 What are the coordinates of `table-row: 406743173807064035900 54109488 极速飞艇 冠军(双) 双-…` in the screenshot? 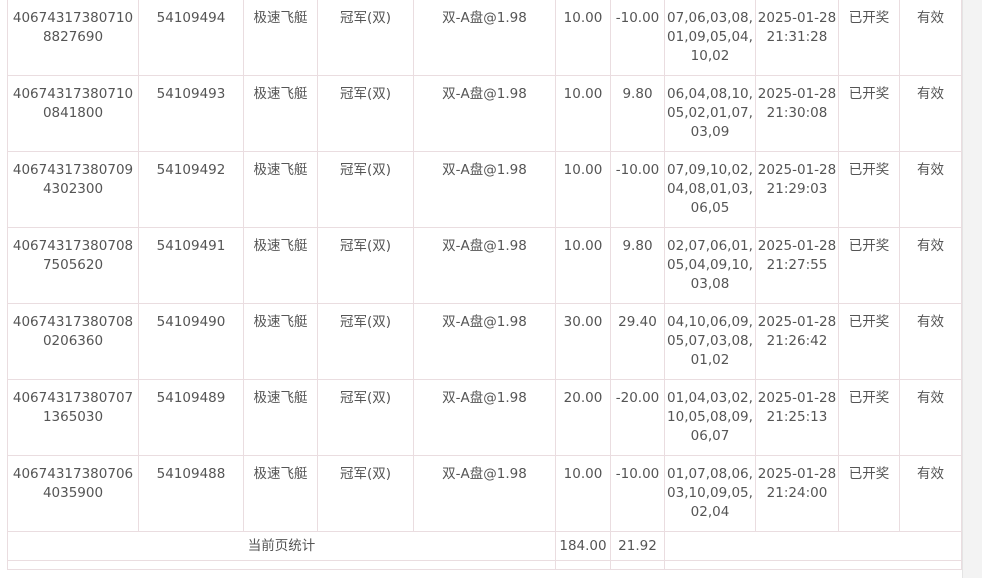 It's located at (484, 493).